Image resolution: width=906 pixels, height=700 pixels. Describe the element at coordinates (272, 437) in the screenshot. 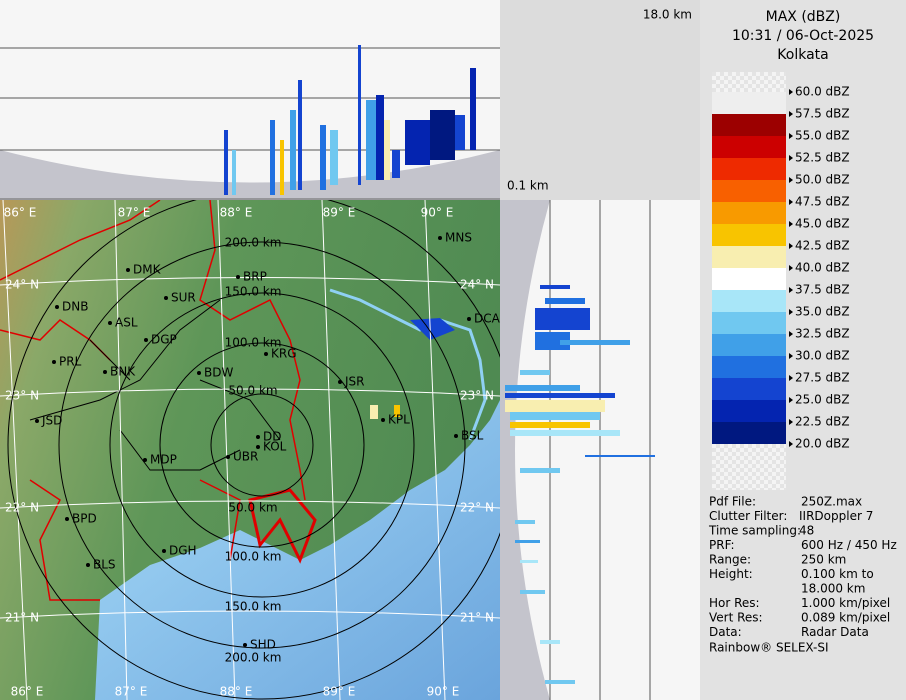

I see `city-label: DD` at that location.